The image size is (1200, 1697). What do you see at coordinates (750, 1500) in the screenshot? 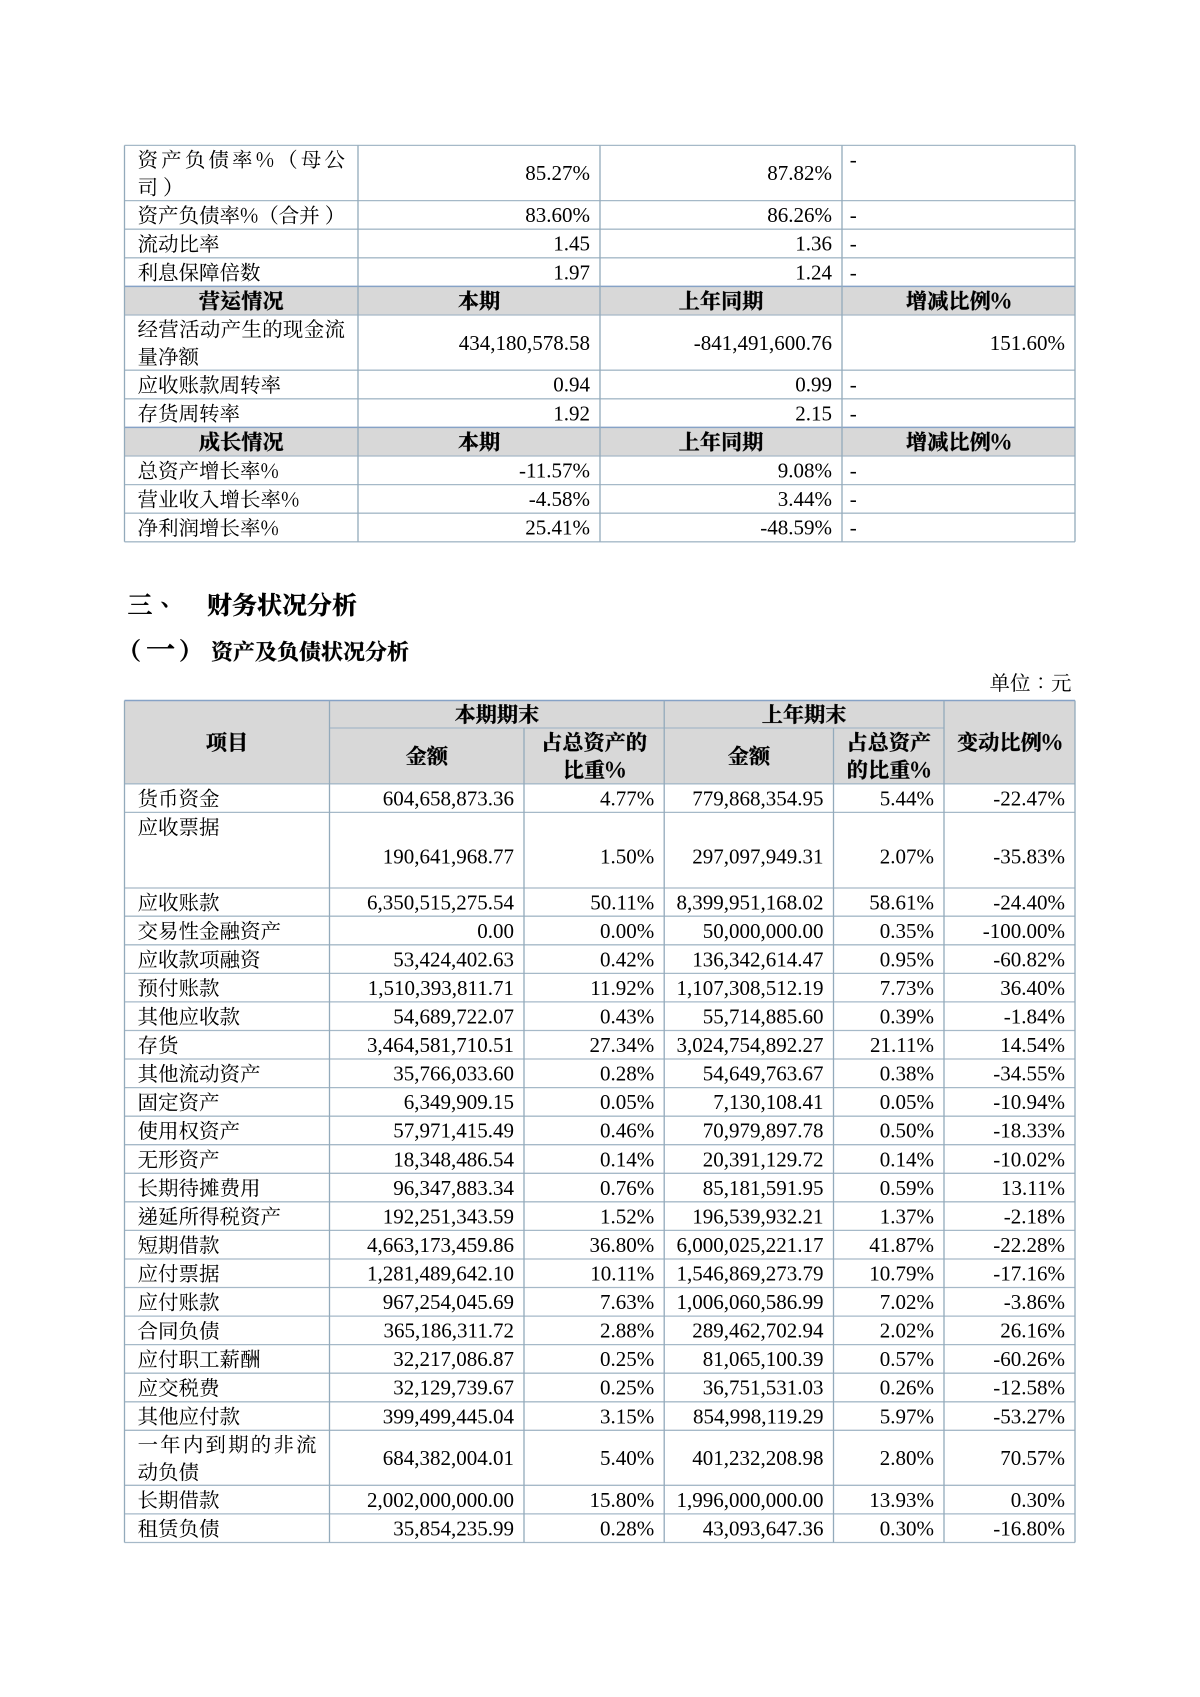
I see `svg-text: 1,996,000,000.00` at bounding box center [750, 1500].